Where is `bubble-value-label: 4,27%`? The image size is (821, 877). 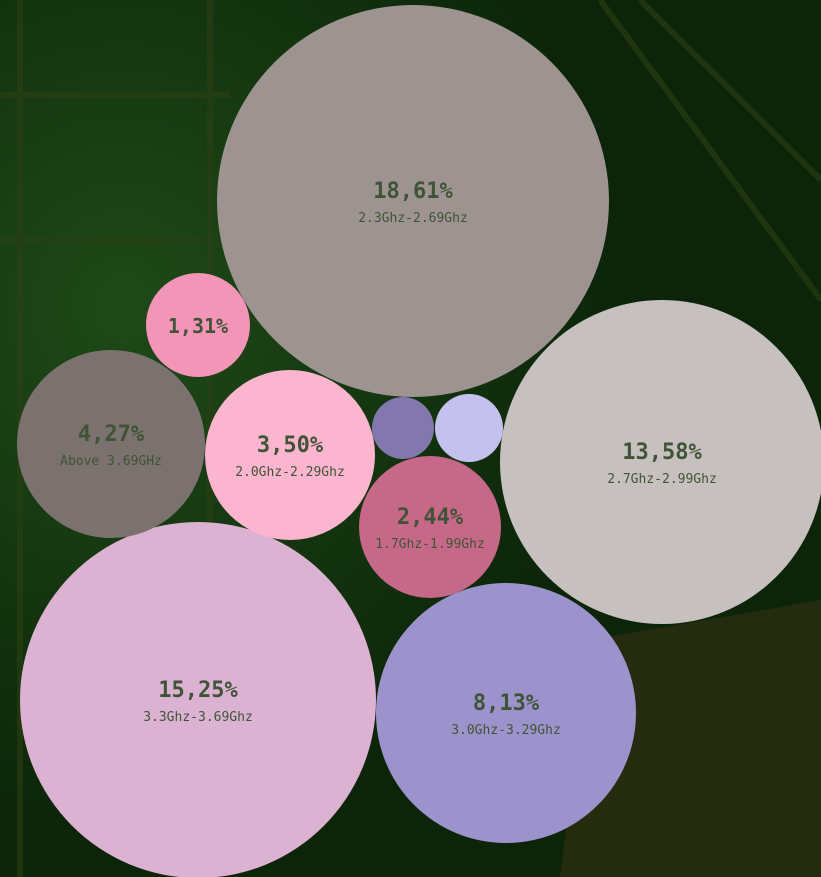
bubble-value-label: 4,27% is located at coordinates (111, 434).